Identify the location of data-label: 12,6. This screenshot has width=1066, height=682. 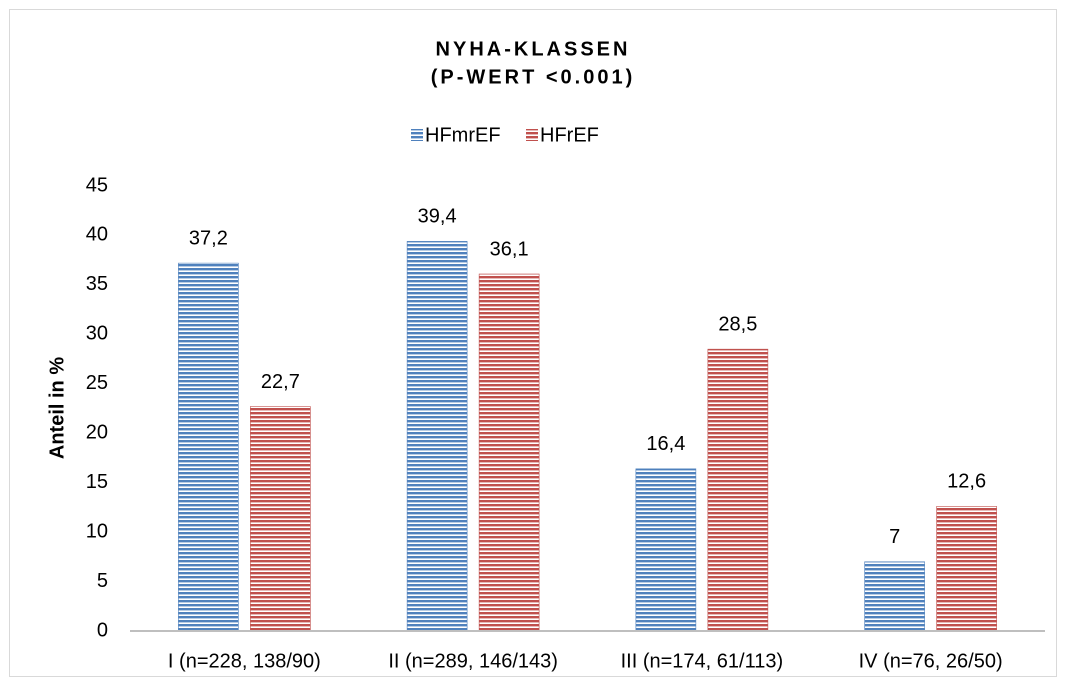
(966, 482).